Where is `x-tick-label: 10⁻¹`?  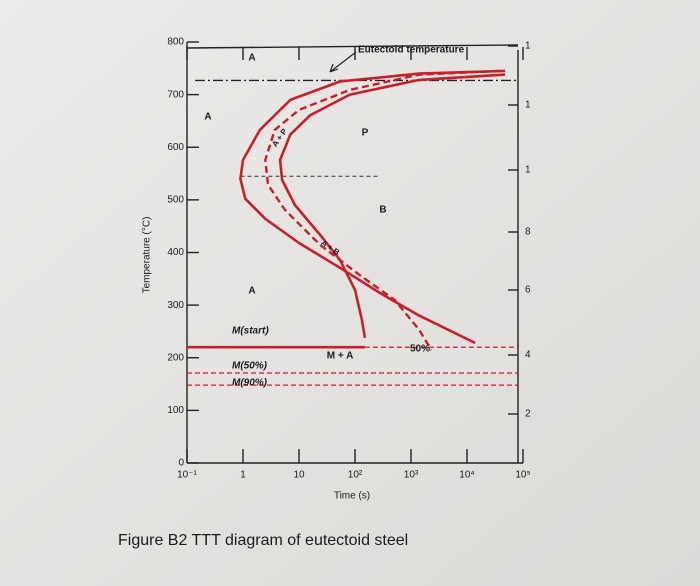
x-tick-label: 10⁻¹ is located at coordinates (187, 475).